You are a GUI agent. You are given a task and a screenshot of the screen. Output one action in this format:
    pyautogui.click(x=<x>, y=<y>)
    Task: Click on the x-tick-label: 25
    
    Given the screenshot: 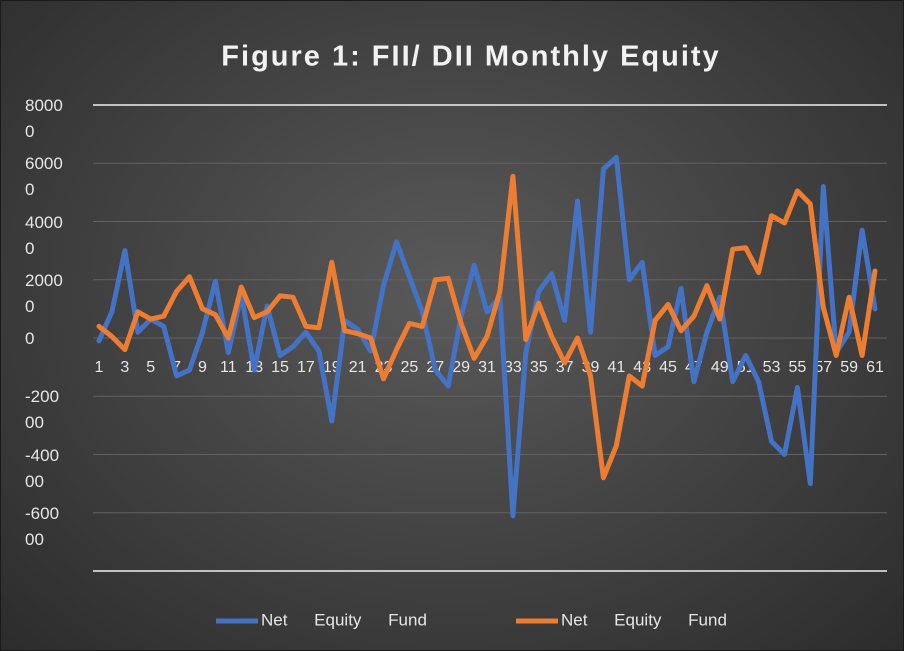 What is the action you would take?
    pyautogui.click(x=410, y=367)
    